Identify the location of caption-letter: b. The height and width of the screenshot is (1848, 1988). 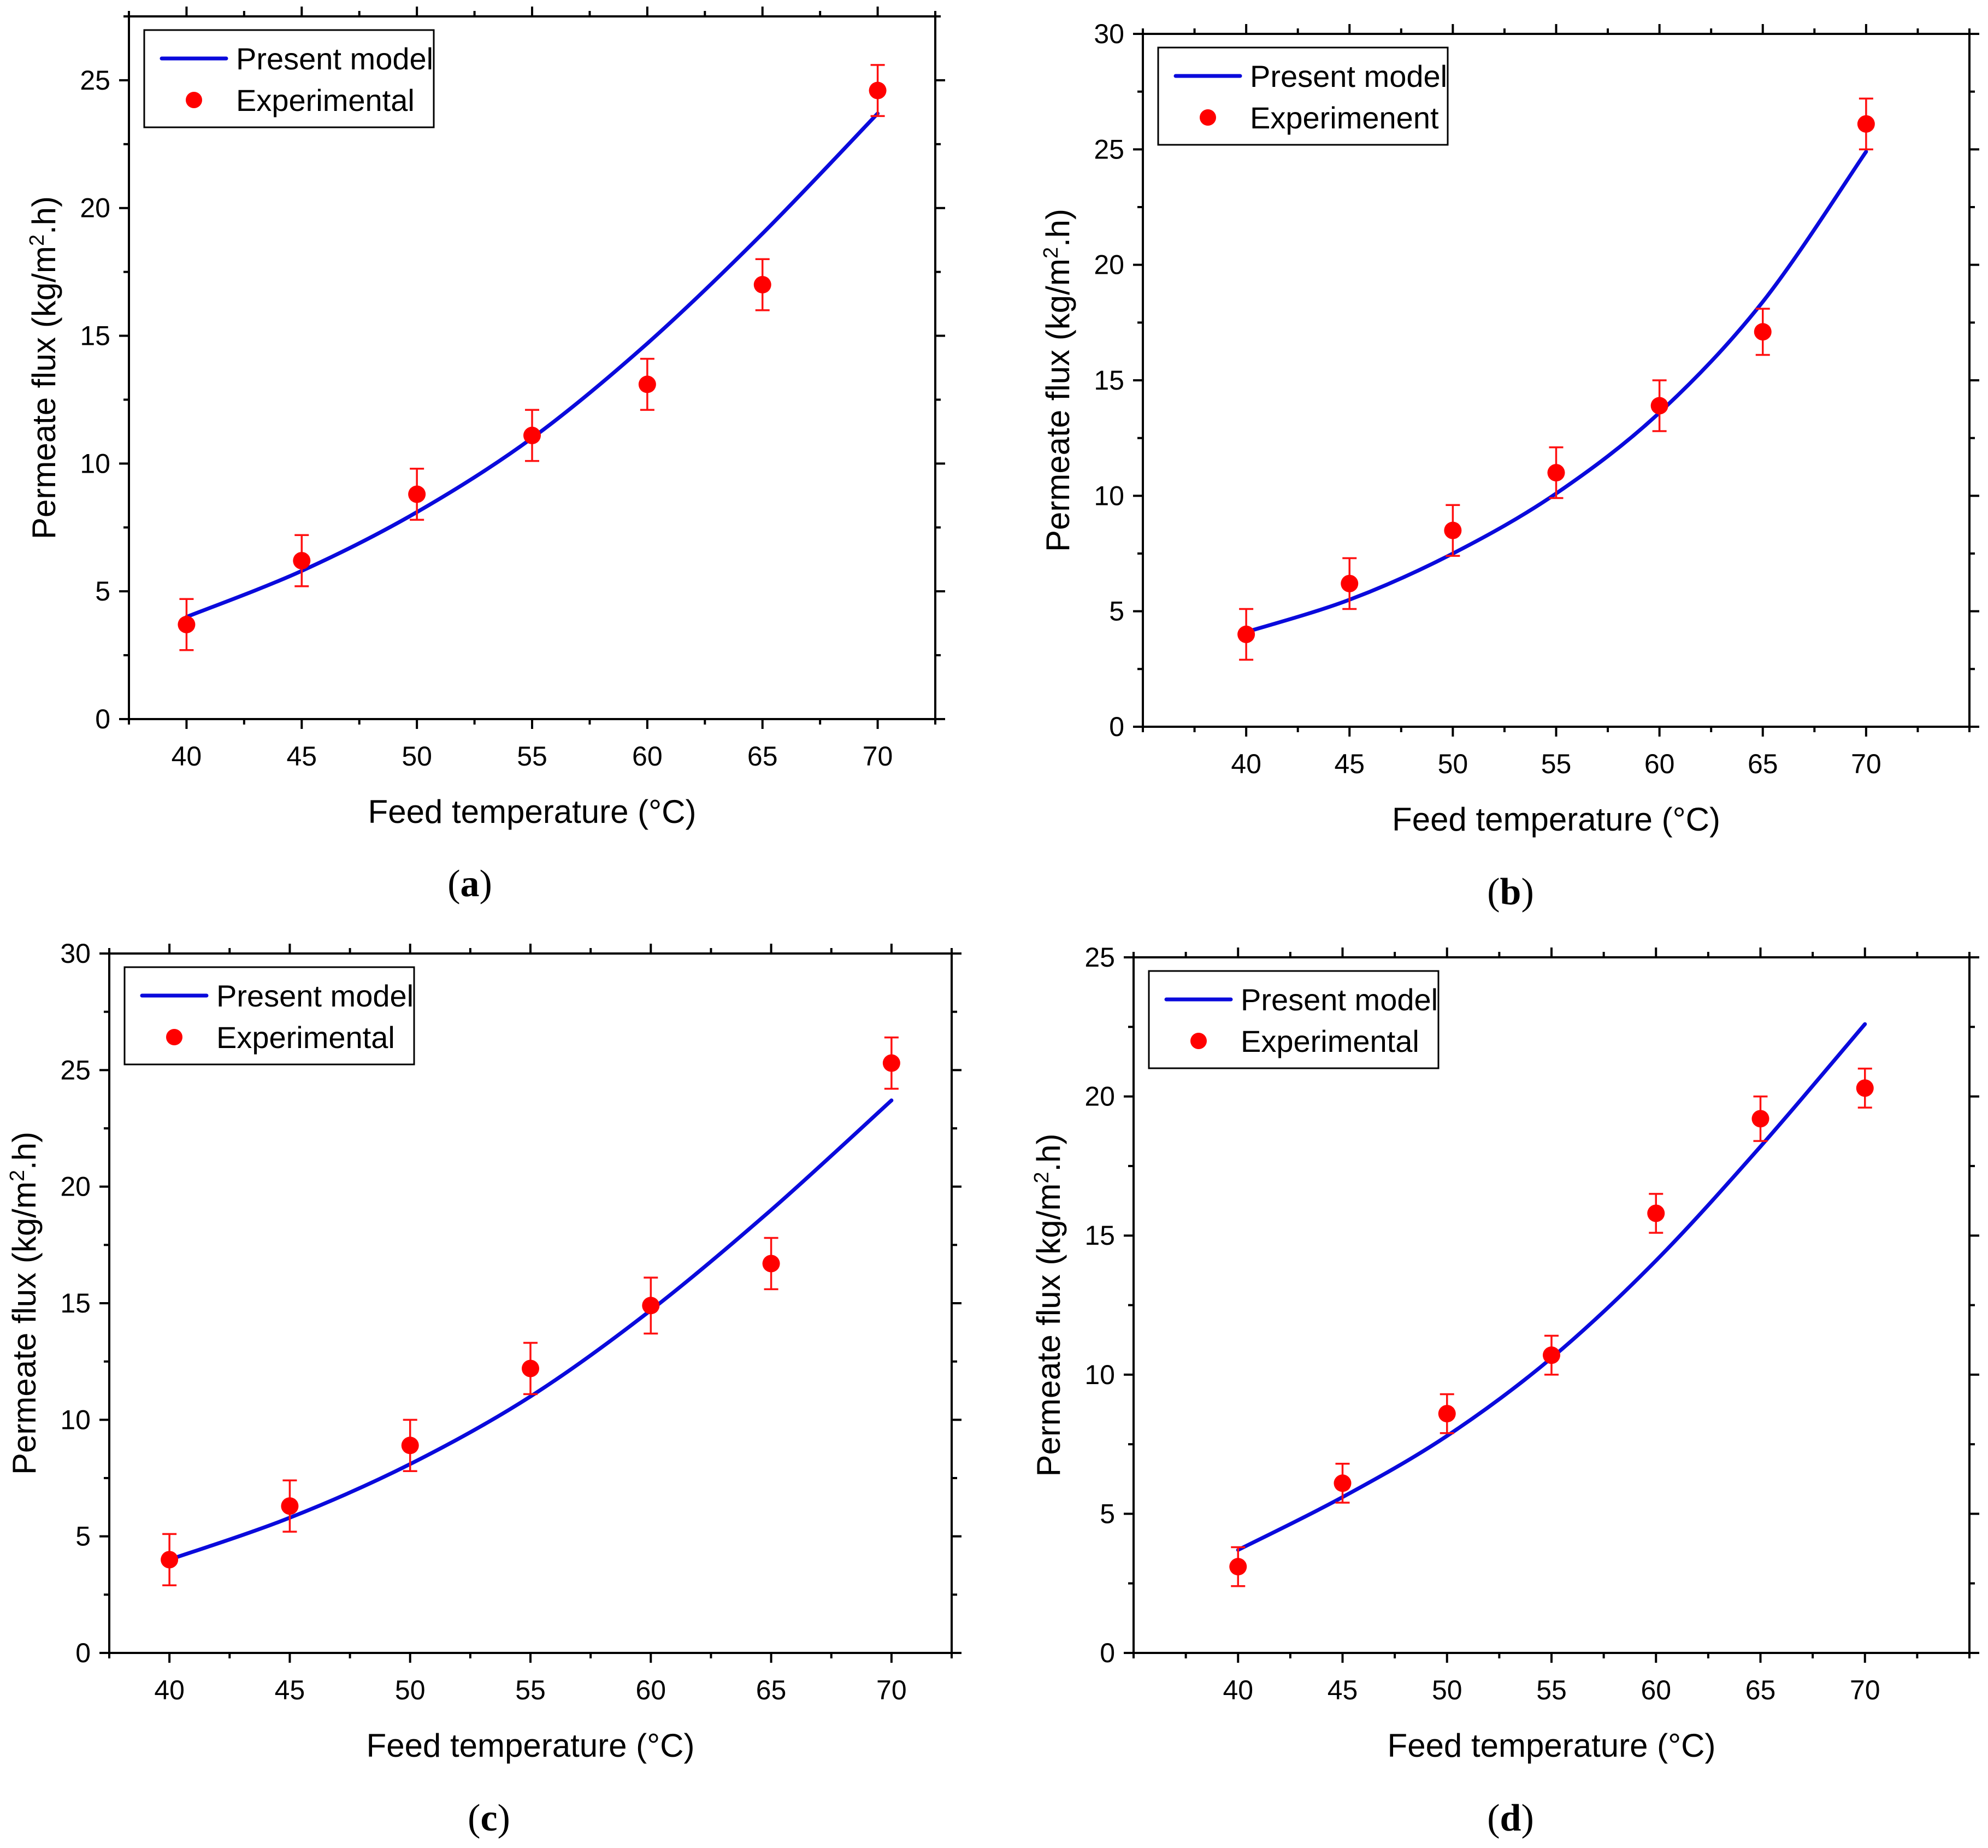
(1511, 892).